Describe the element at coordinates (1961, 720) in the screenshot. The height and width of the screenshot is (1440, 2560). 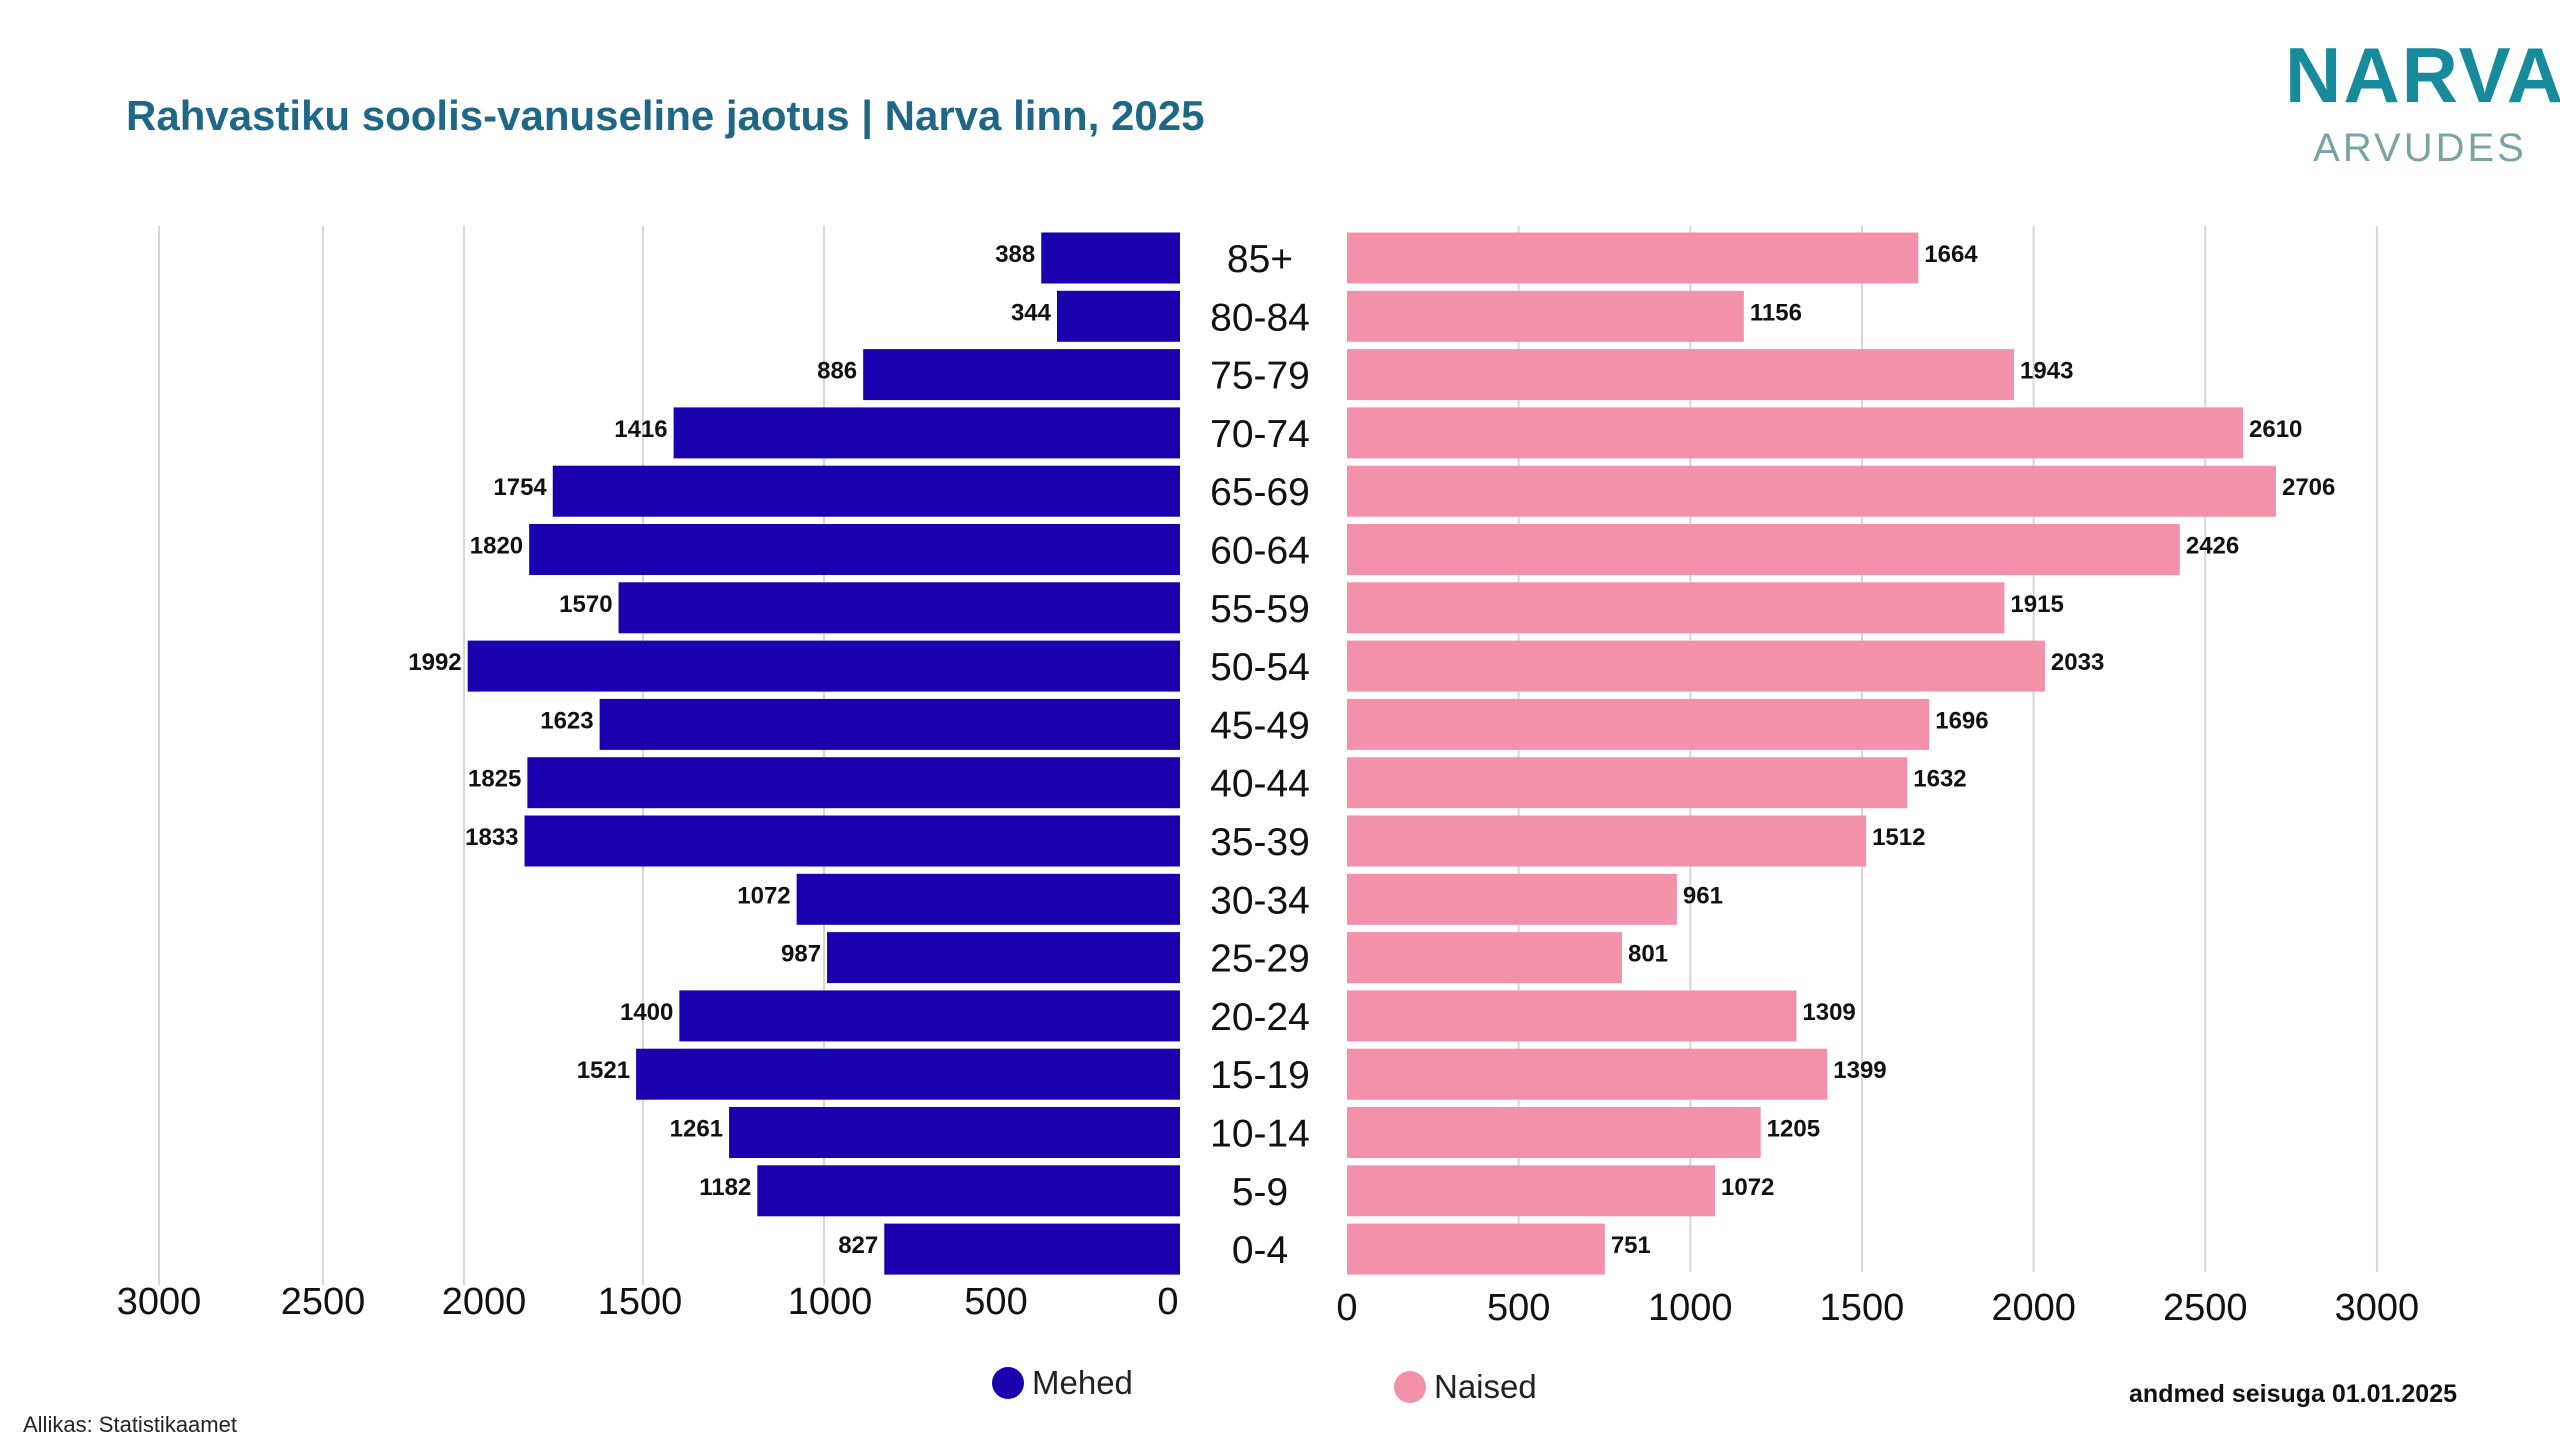
I see `data-label-naised: 1696` at that location.